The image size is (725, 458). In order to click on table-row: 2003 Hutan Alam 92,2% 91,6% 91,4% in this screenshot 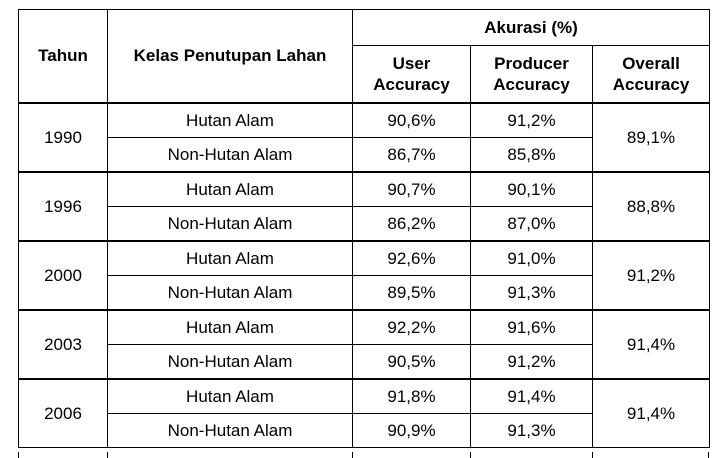, I will do `click(364, 343)`.